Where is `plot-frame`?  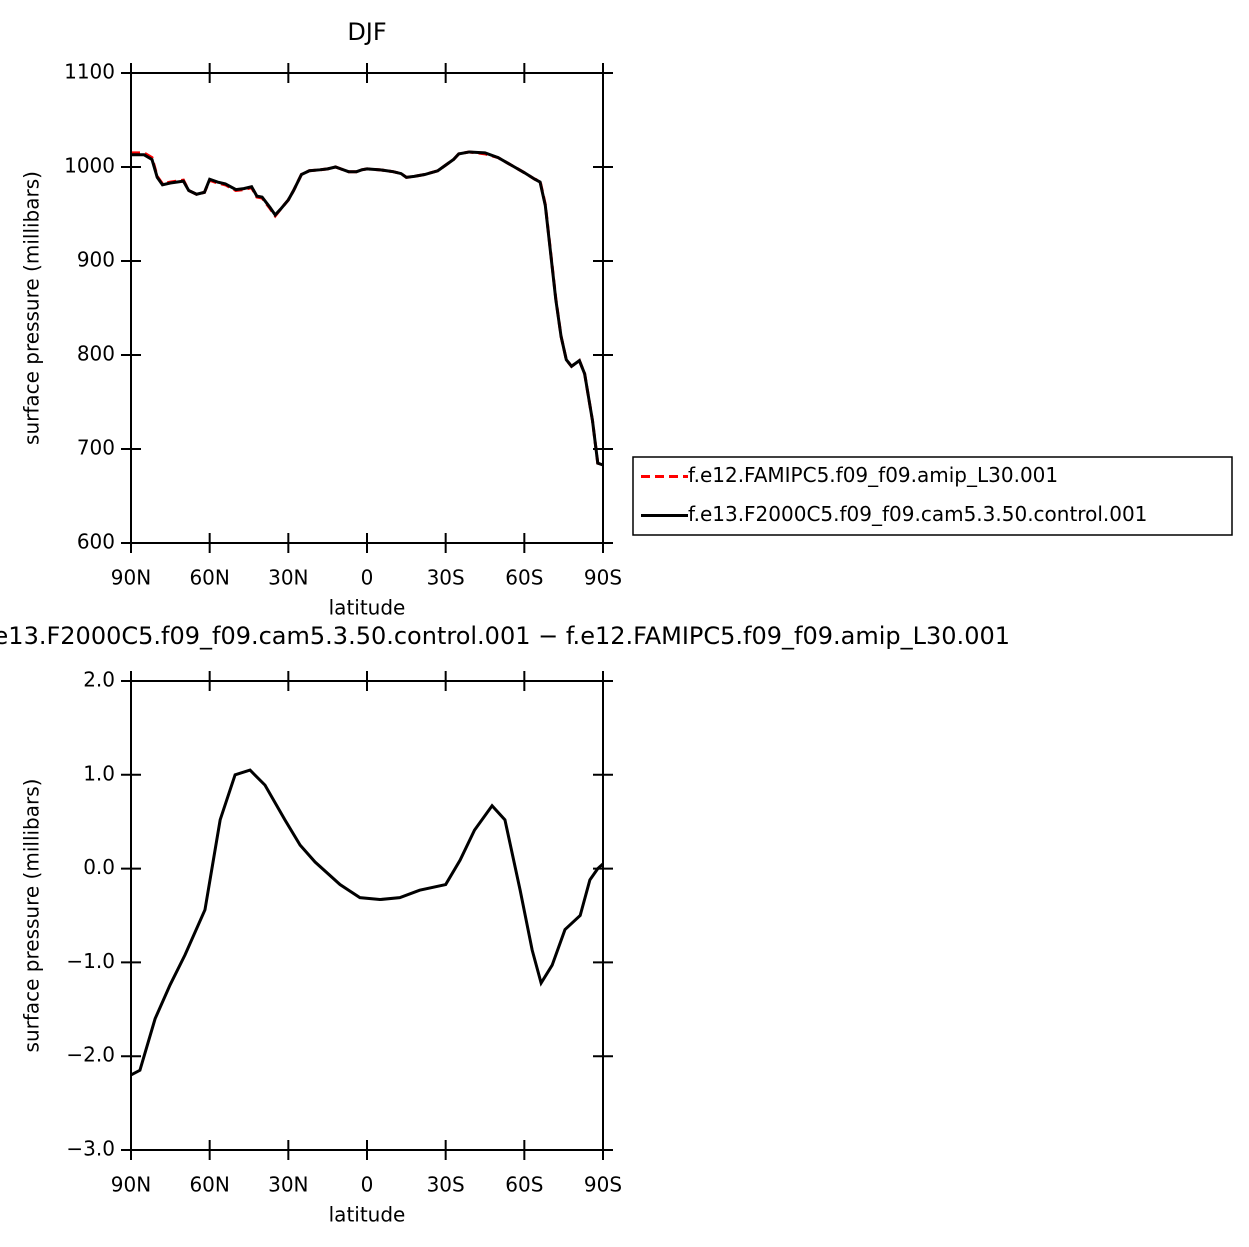
plot-frame is located at coordinates (367, 308).